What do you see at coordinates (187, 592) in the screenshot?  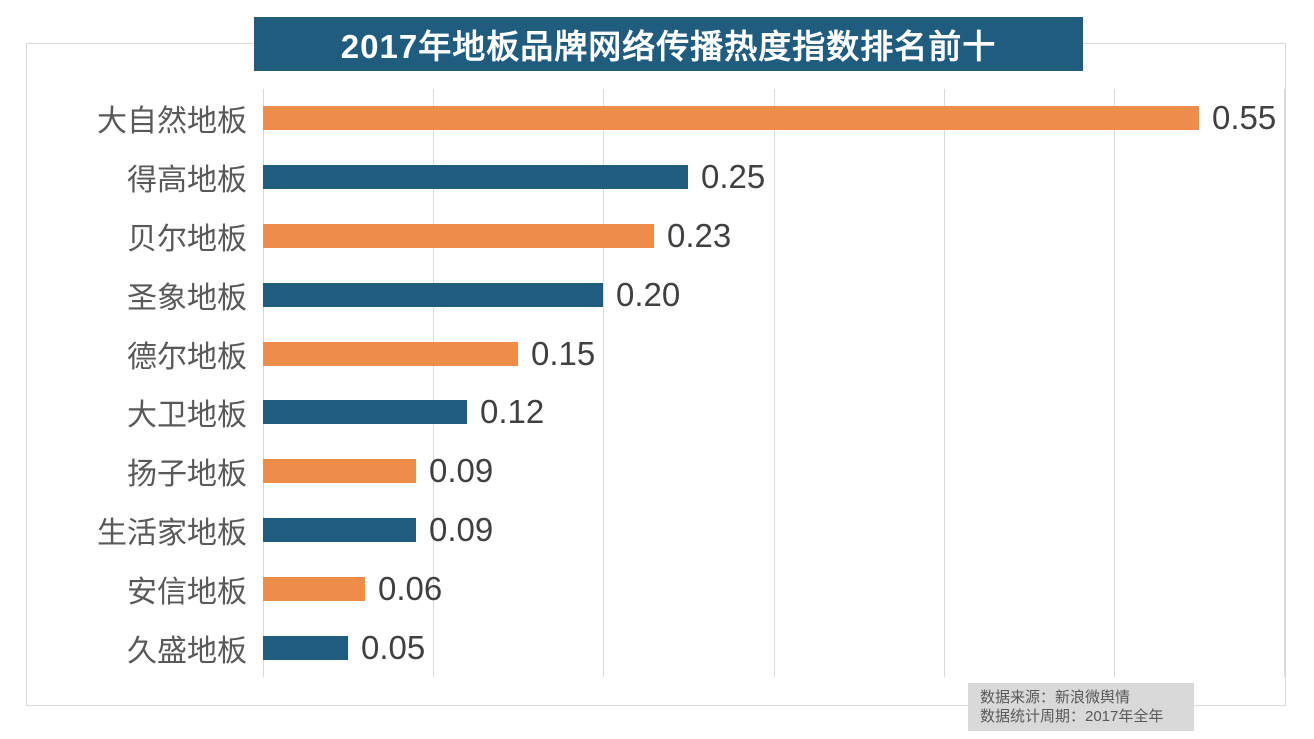 I see `category-label: 安信地板` at bounding box center [187, 592].